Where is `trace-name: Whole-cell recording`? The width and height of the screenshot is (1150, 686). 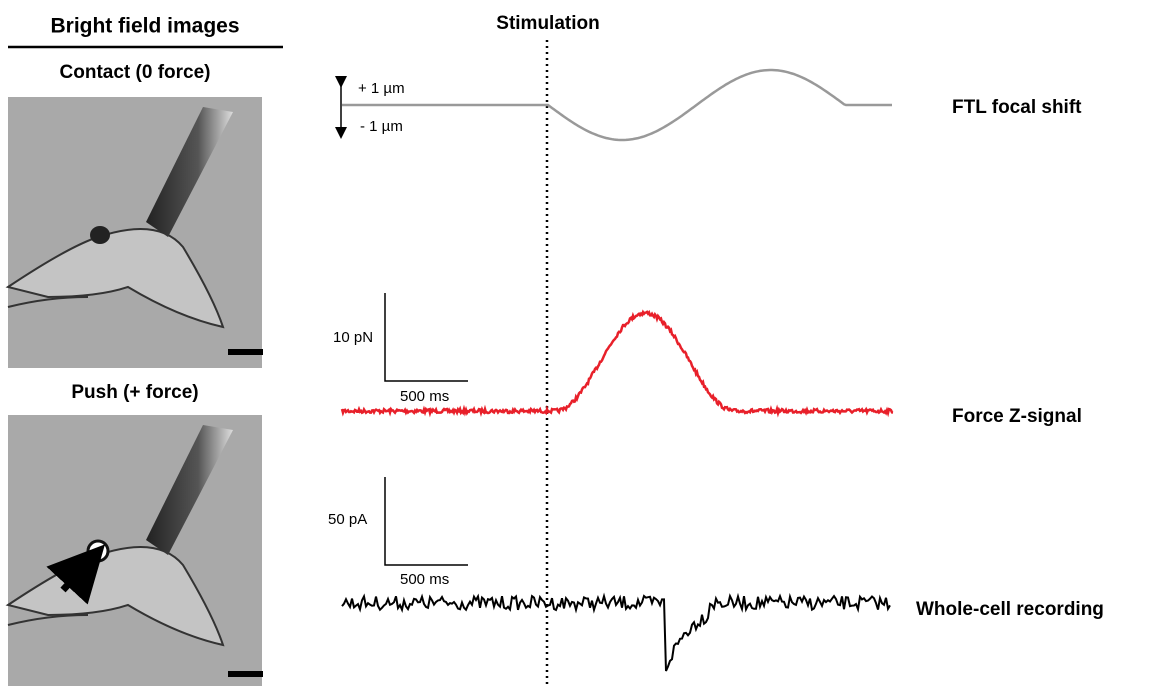 trace-name: Whole-cell recording is located at coordinates (1010, 609).